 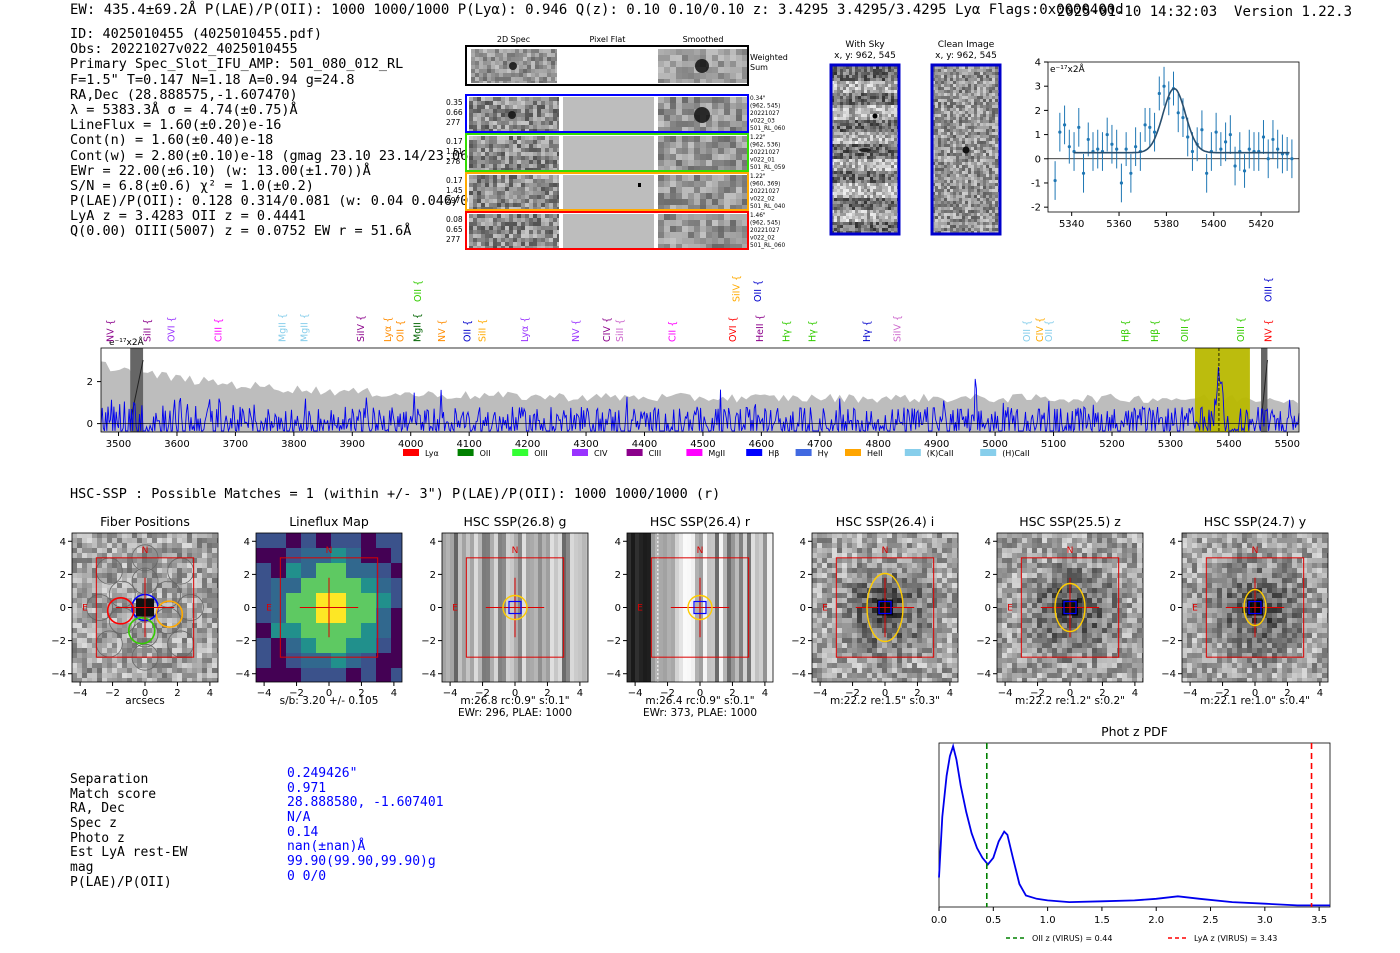 What do you see at coordinates (607, 113) in the screenshot?
I see `row-frame` at bounding box center [607, 113].